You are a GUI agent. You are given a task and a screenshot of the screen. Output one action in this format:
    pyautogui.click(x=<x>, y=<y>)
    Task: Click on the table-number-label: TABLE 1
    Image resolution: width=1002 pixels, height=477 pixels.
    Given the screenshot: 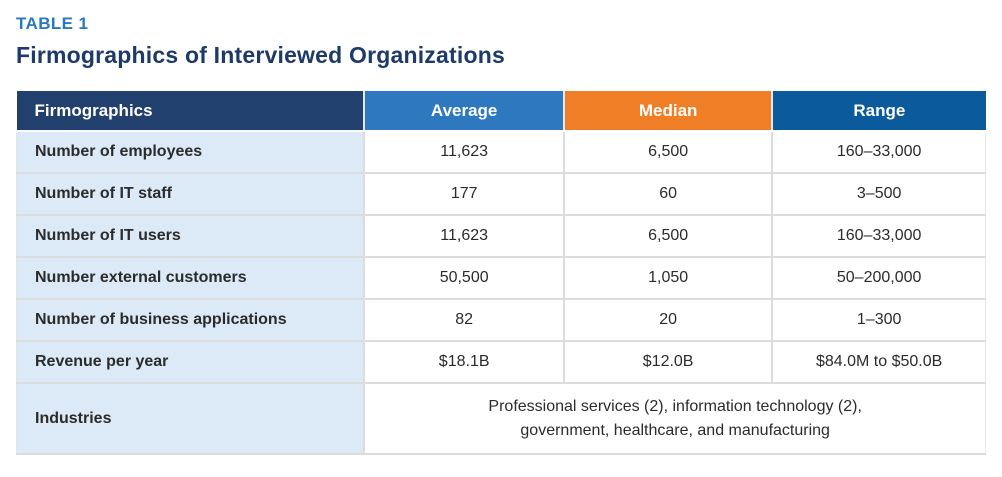 What is the action you would take?
    pyautogui.click(x=52, y=23)
    